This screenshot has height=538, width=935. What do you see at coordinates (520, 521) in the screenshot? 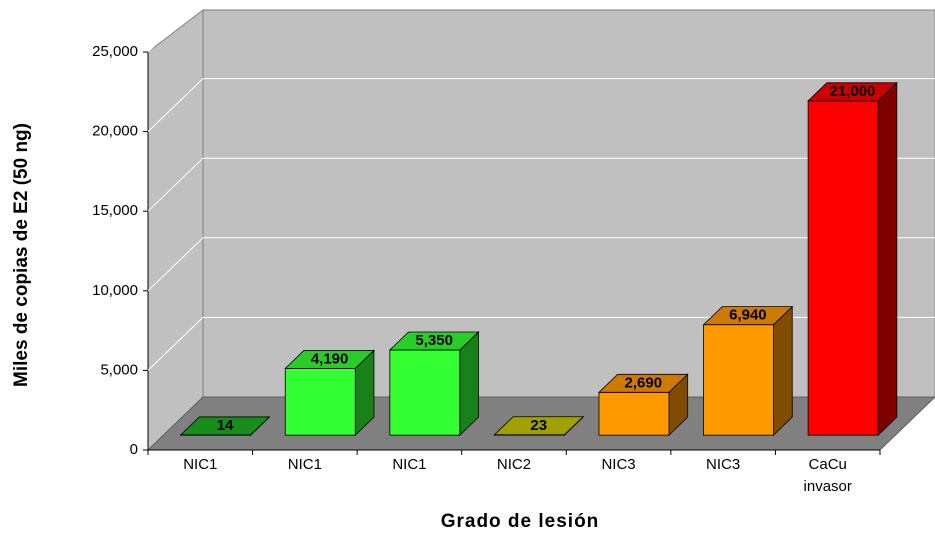
I see `x-axis-title: Grado de lesión` at bounding box center [520, 521].